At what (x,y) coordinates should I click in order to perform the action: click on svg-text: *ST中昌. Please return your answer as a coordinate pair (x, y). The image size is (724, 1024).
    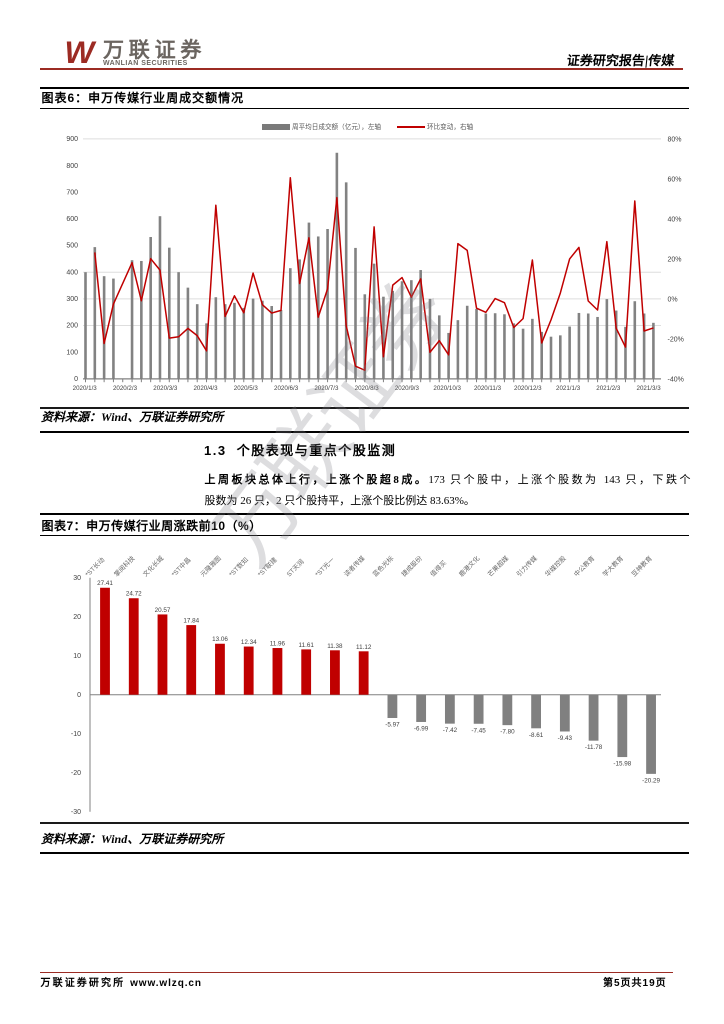
    Looking at the image, I should click on (181, 566).